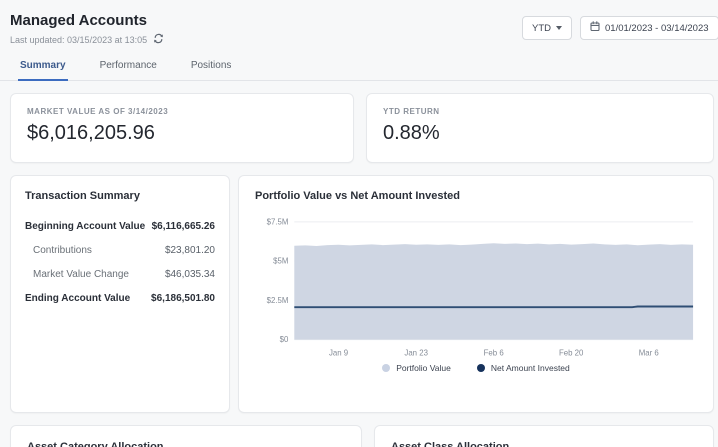 Image resolution: width=718 pixels, height=447 pixels. I want to click on date-range-button: 01/01/2023 - 03/14/2023, so click(649, 28).